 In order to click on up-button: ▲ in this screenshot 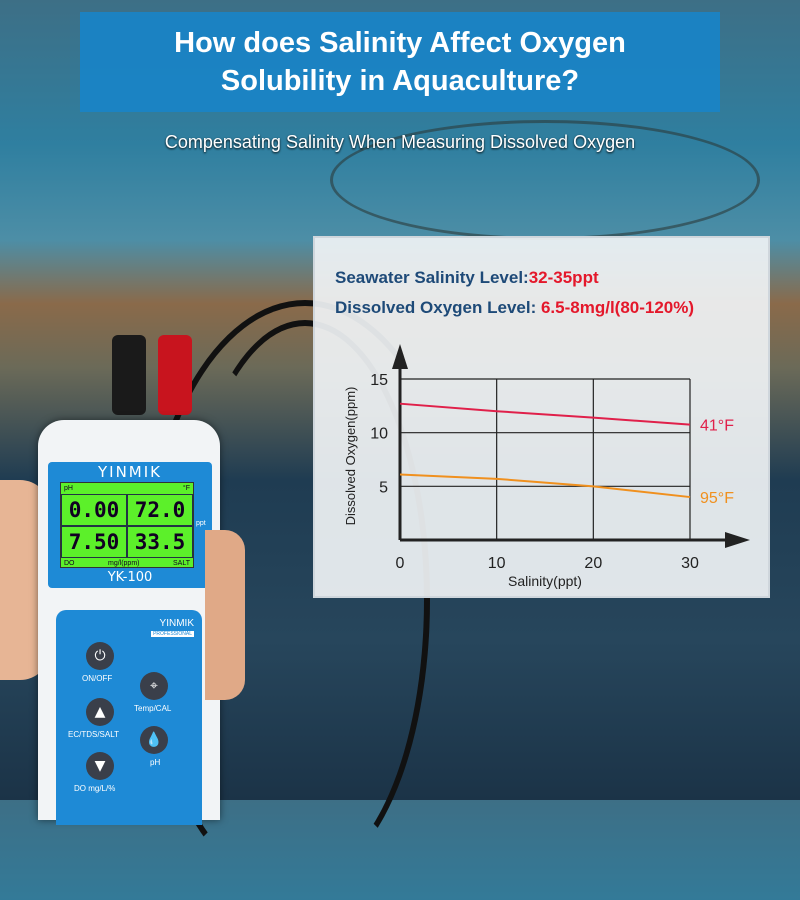, I will do `click(100, 712)`.